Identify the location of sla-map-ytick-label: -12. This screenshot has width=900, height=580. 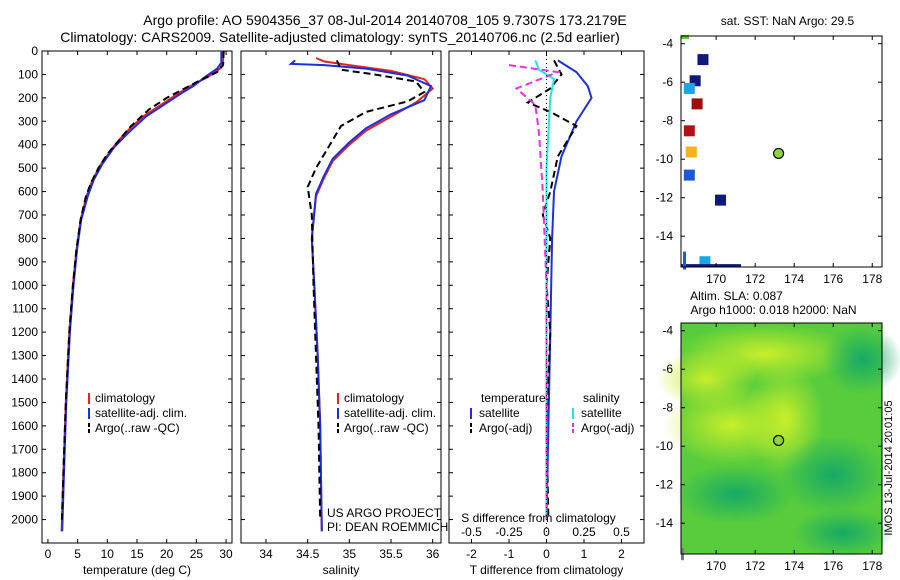
(665, 485).